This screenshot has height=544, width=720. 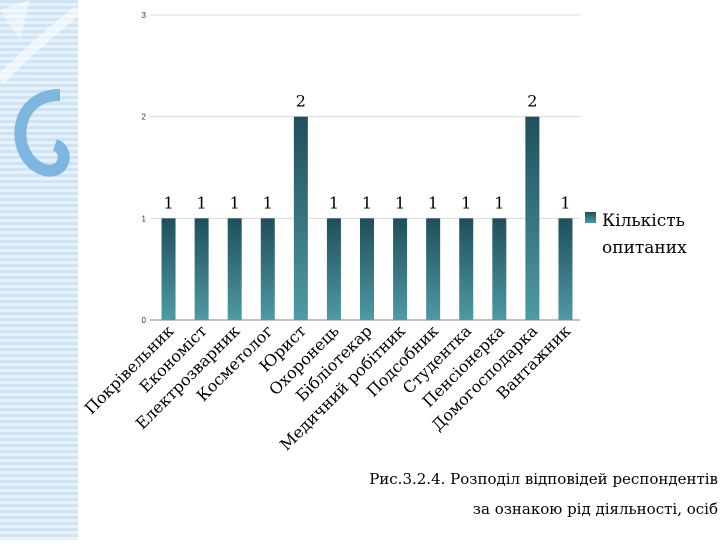 I want to click on y-tick-label: 1, so click(x=144, y=218).